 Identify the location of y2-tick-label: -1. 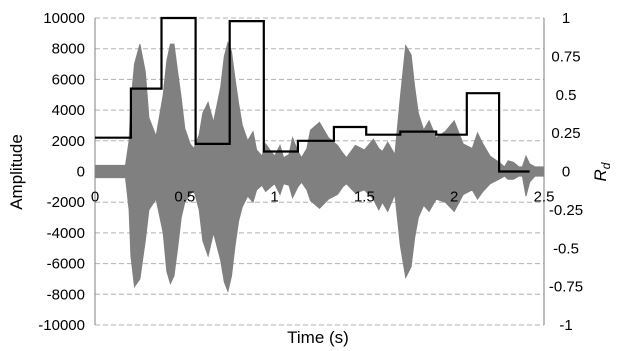
(565, 325).